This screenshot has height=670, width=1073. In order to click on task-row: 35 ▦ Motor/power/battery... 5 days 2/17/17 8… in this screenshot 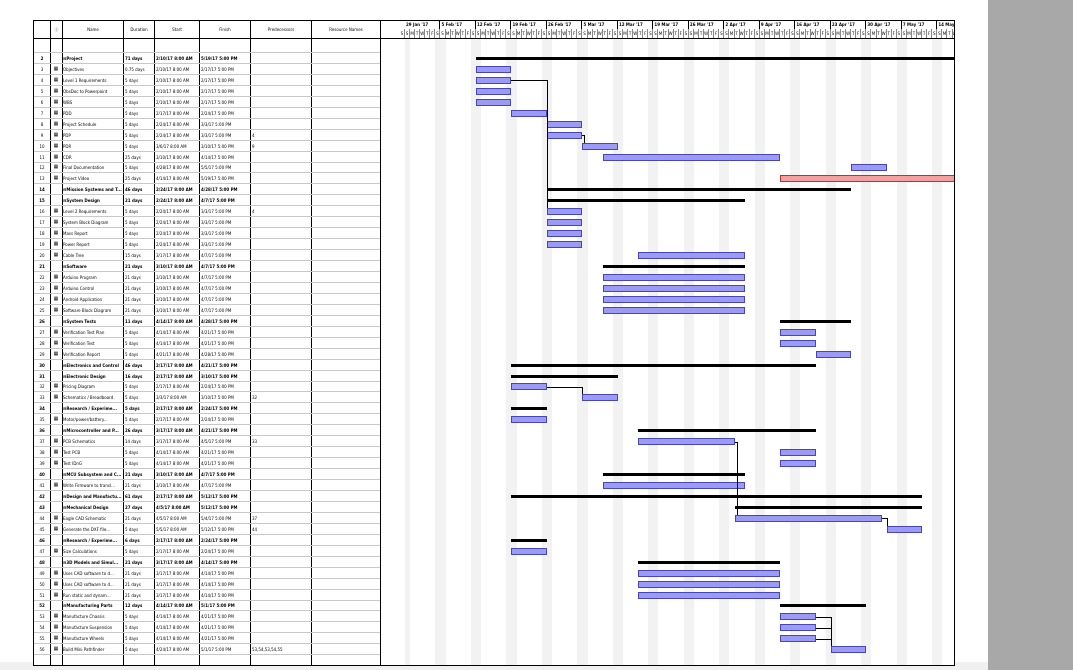, I will do `click(207, 420)`.